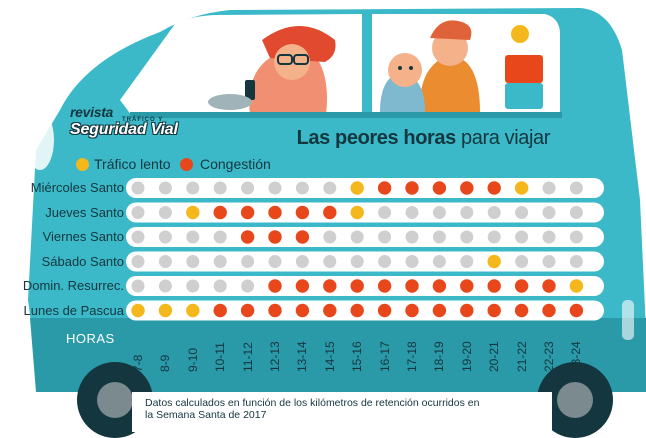 The image size is (646, 438). Describe the element at coordinates (40, 140) in the screenshot. I see `headlight-icon` at that location.